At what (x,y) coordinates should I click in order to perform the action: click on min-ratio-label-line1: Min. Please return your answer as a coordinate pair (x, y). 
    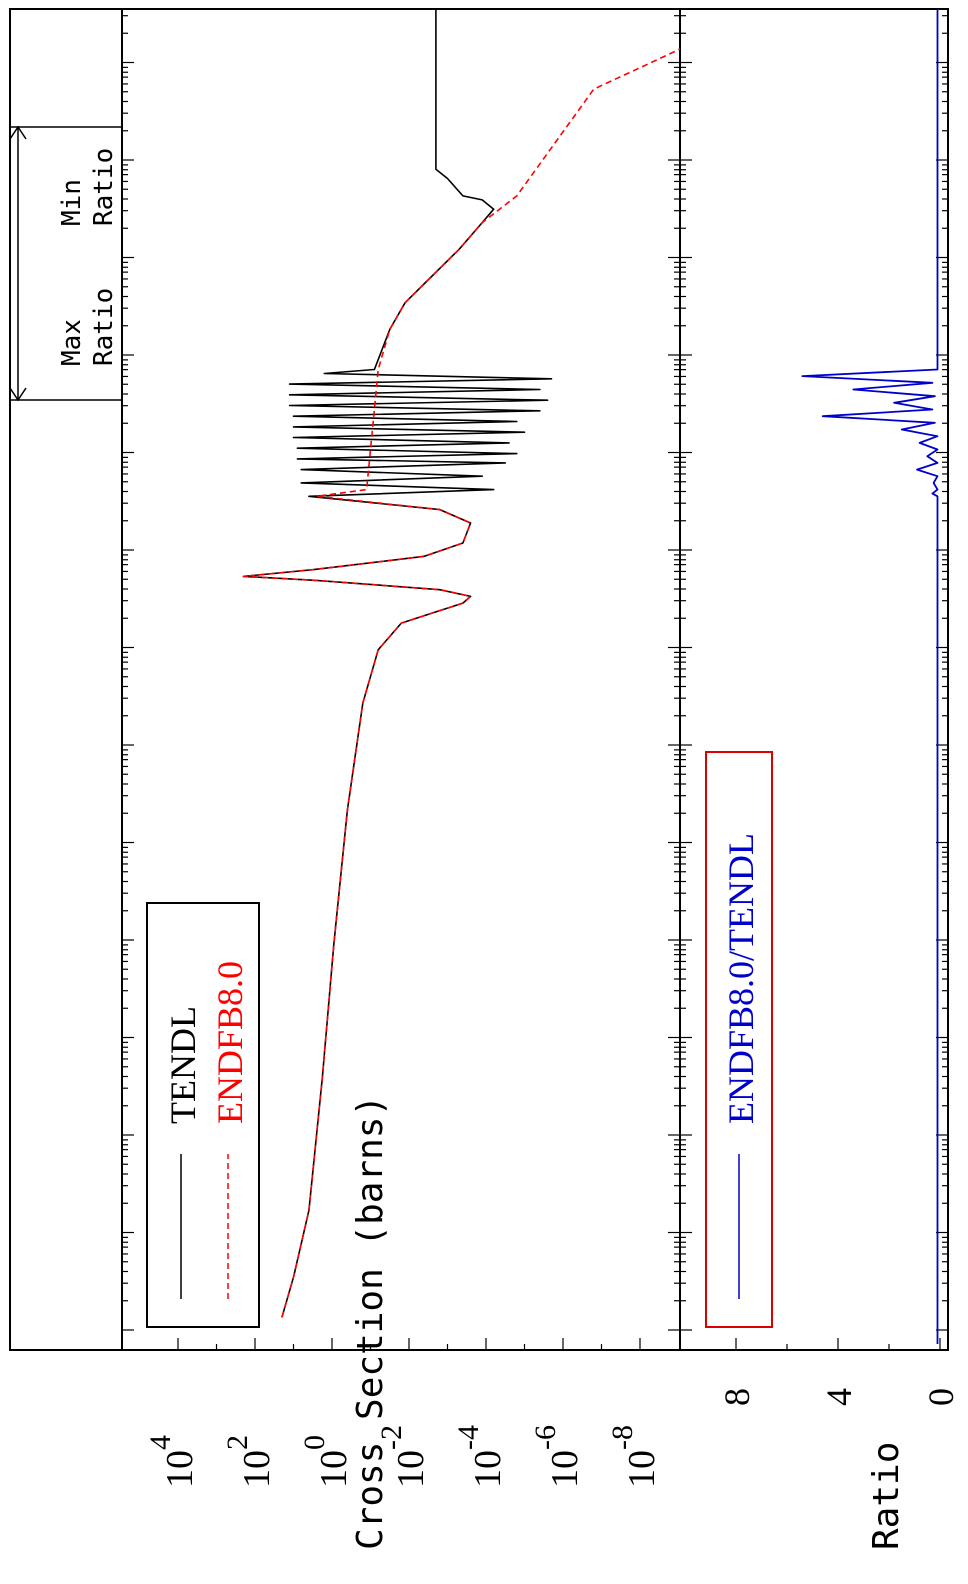
    Looking at the image, I should click on (72, 202).